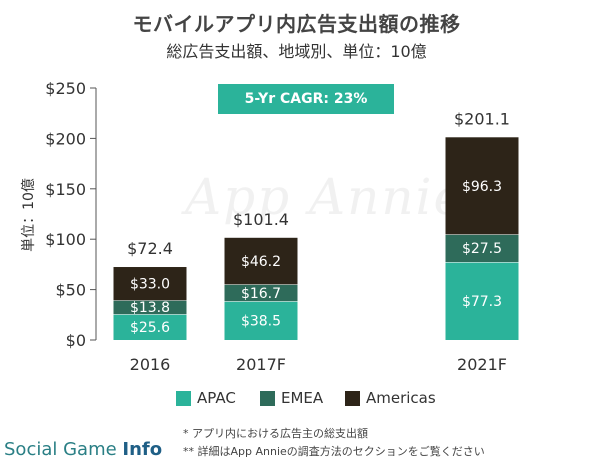 The image size is (593, 467). I want to click on data-label: $16.7, so click(261, 294).